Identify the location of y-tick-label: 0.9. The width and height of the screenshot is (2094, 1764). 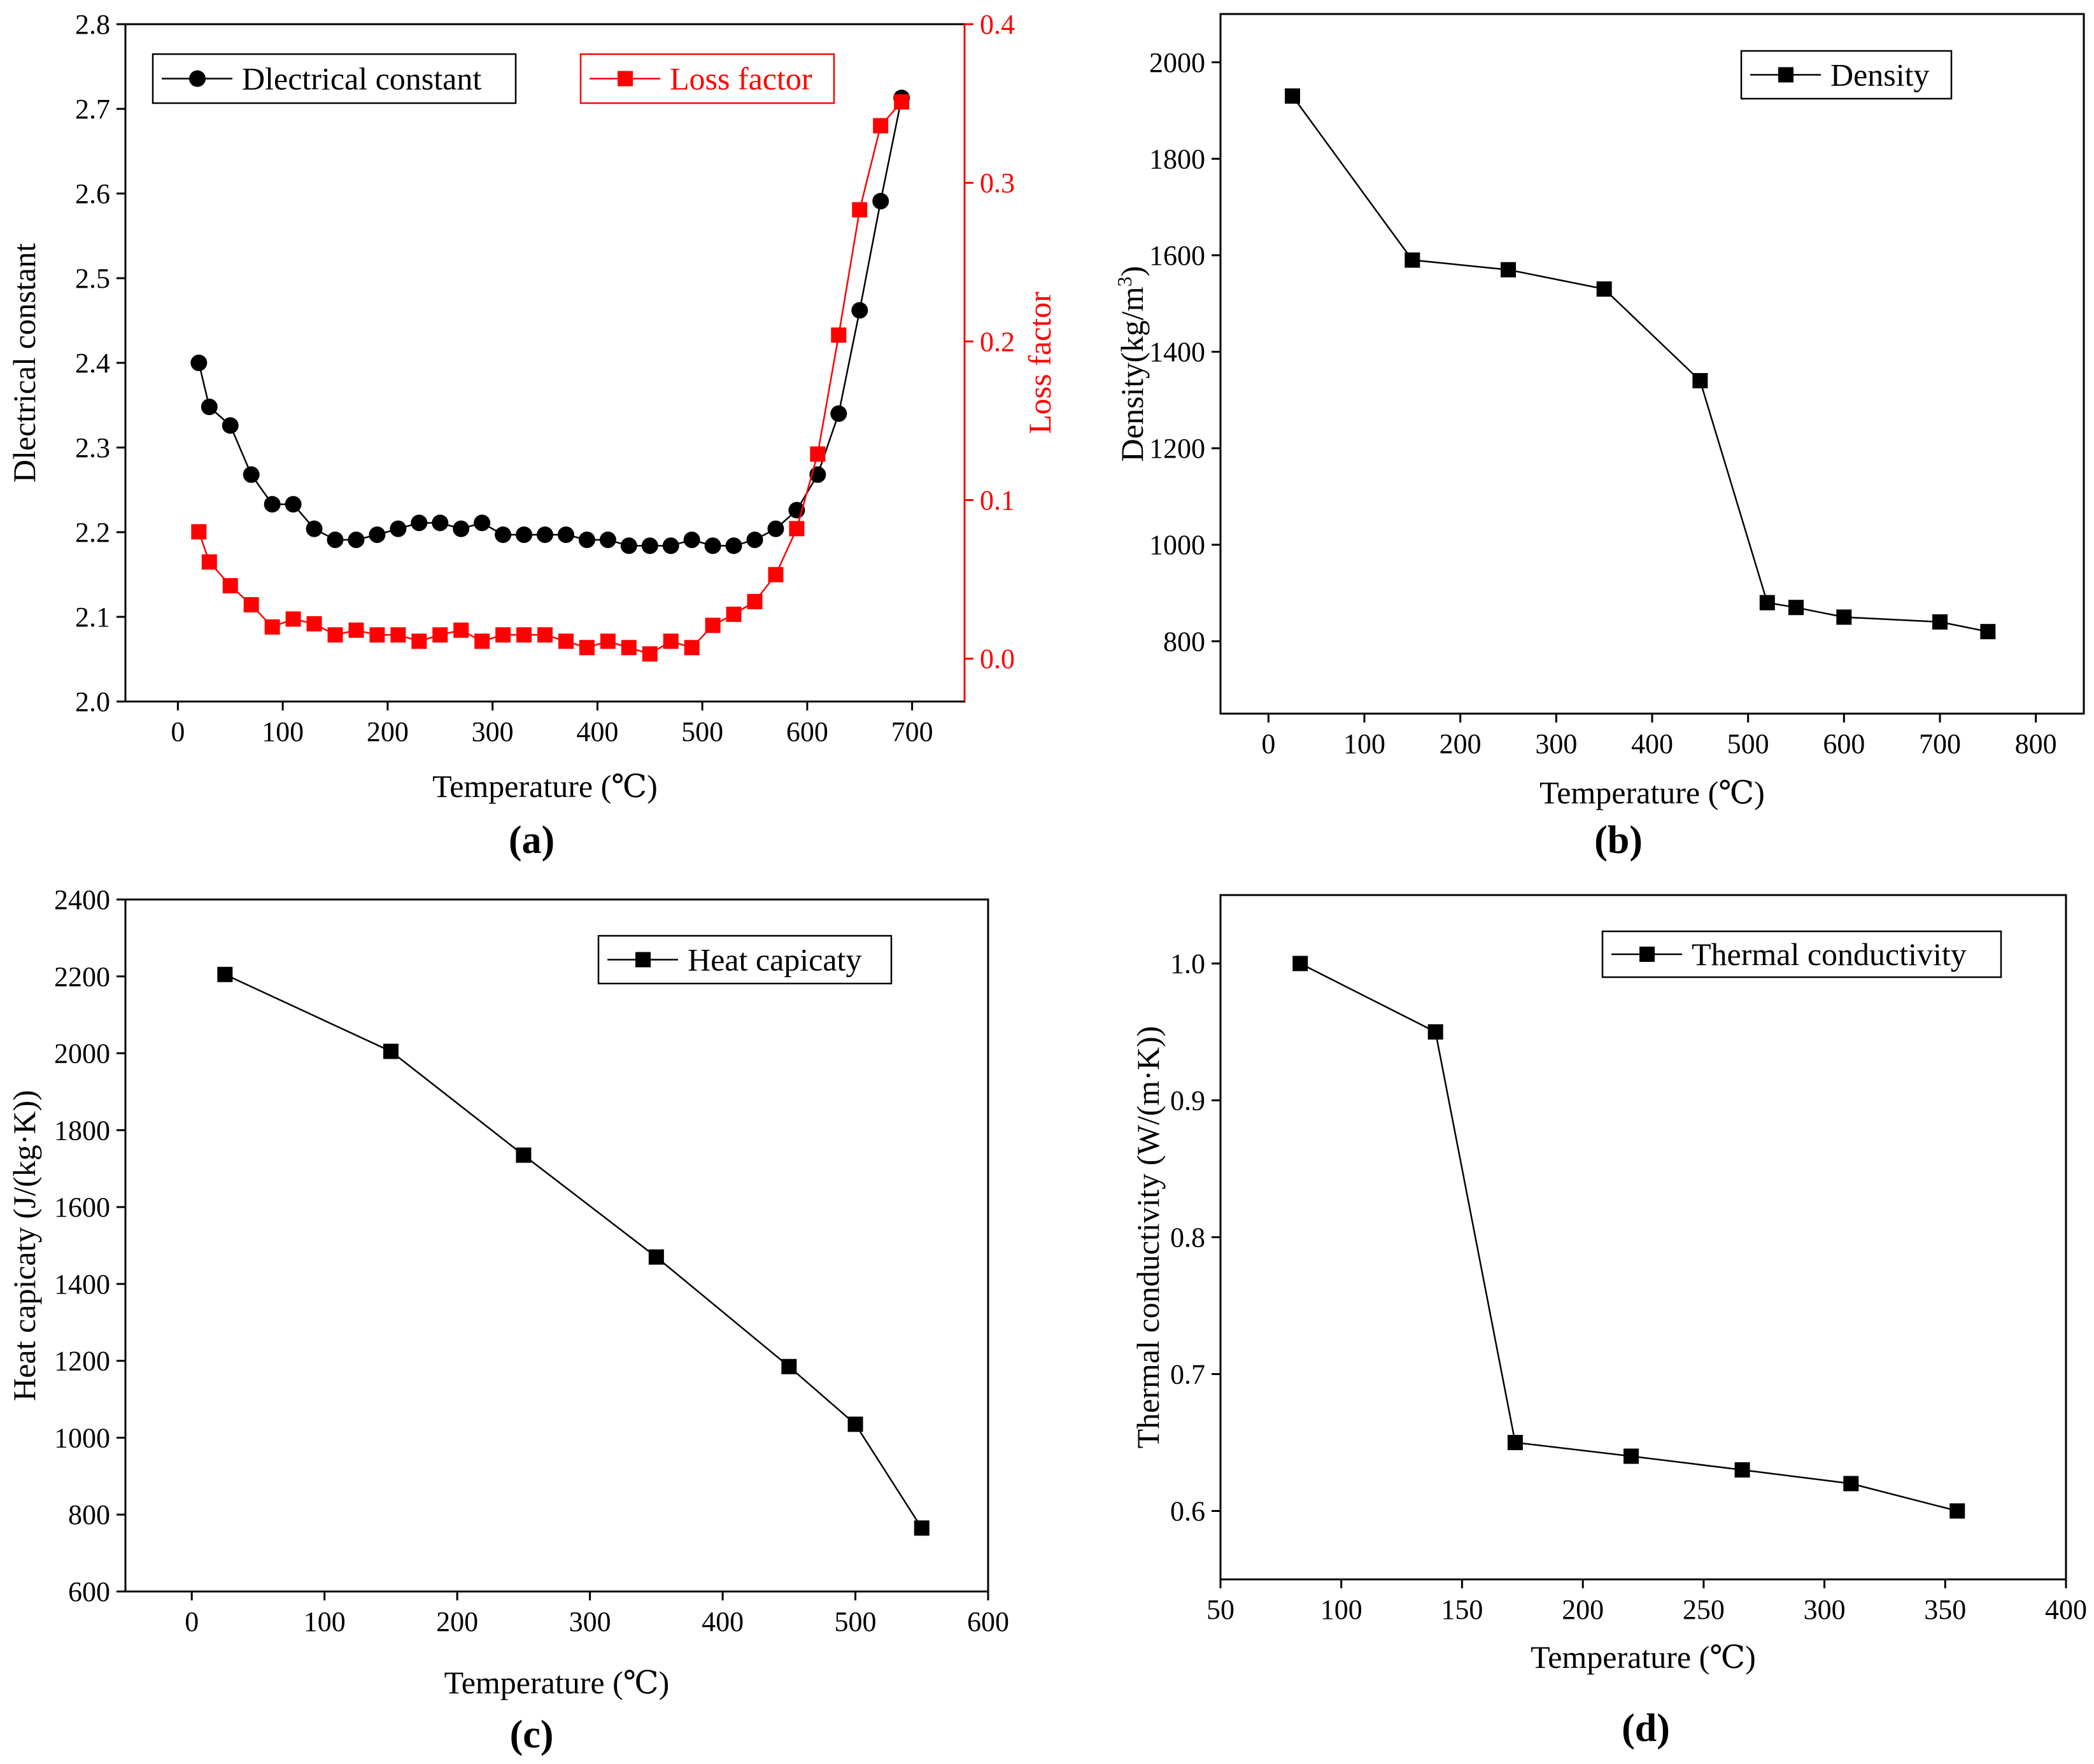
(1187, 1101).